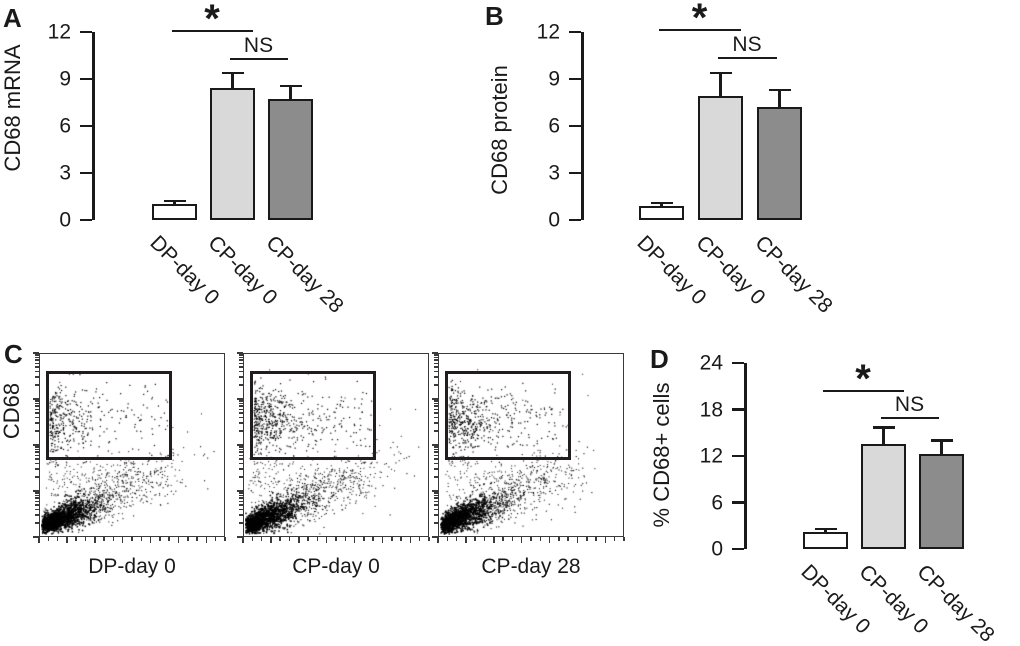  I want to click on panel-letter-d: D, so click(659, 359).